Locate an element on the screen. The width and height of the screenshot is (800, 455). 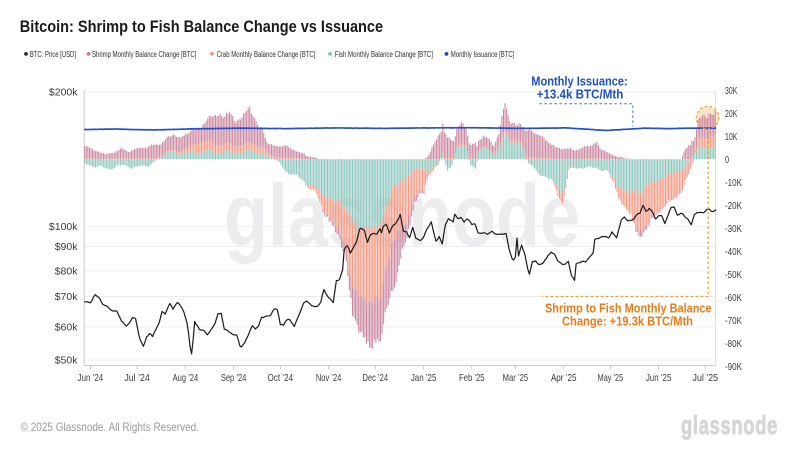
svg-text:Shrimp Monthly Balance Change: Shrimp Monthly Balance Change [BTC] is located at coordinates (144, 54).